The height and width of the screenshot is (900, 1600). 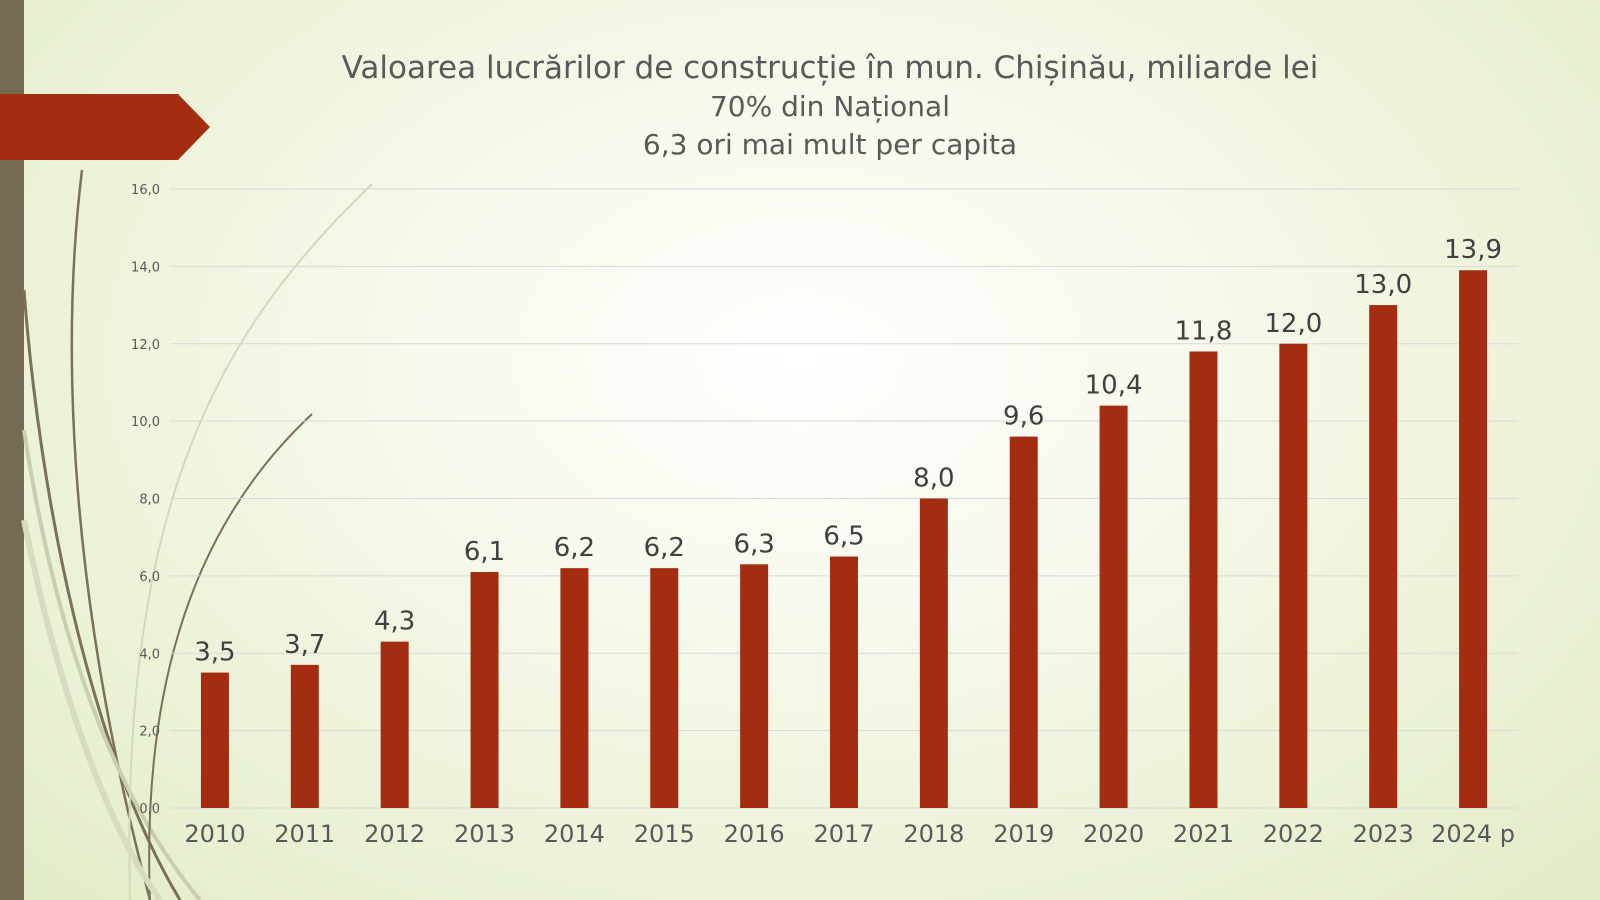 What do you see at coordinates (145, 345) in the screenshot?
I see `y-tick-label: 12,0` at bounding box center [145, 345].